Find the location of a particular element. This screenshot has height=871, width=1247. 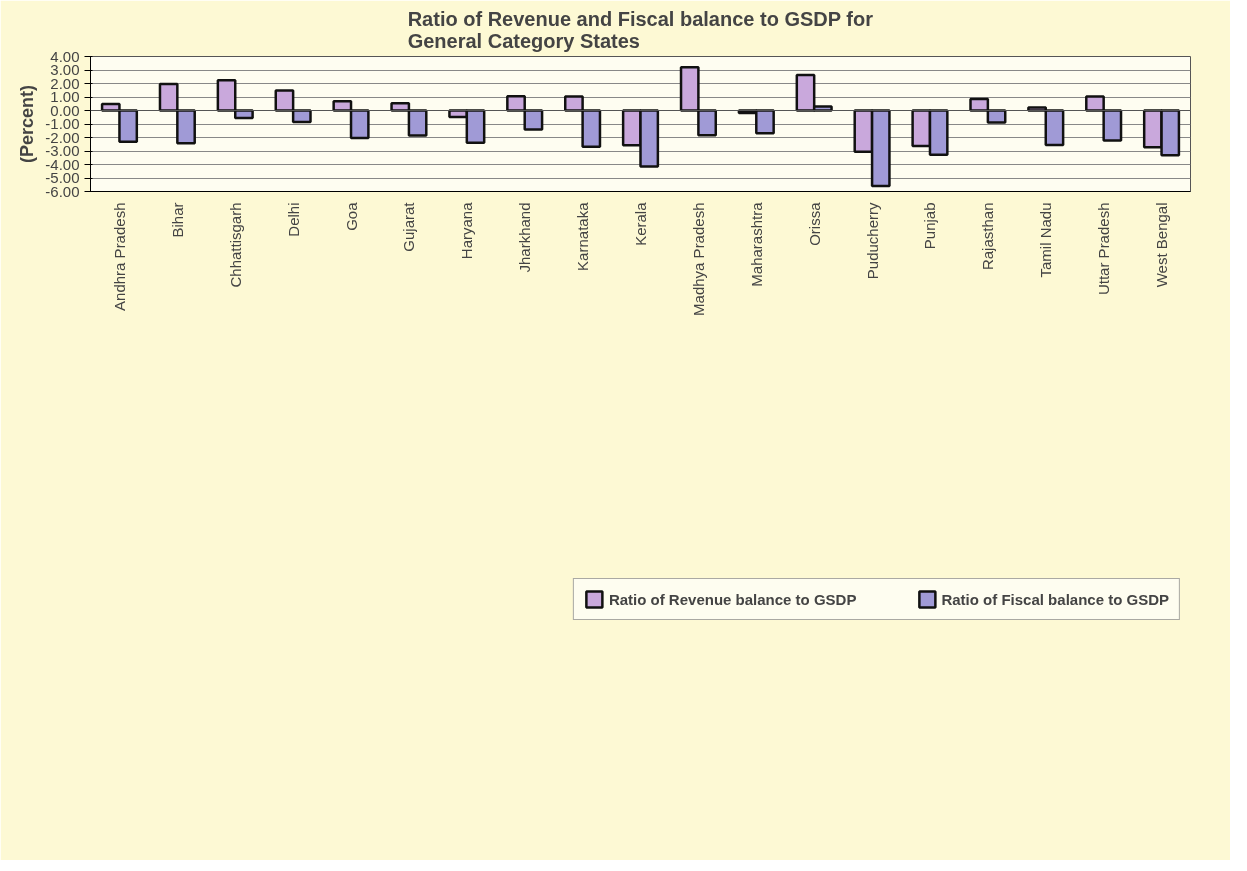

x-tick-label: Karnataka is located at coordinates (583, 236).